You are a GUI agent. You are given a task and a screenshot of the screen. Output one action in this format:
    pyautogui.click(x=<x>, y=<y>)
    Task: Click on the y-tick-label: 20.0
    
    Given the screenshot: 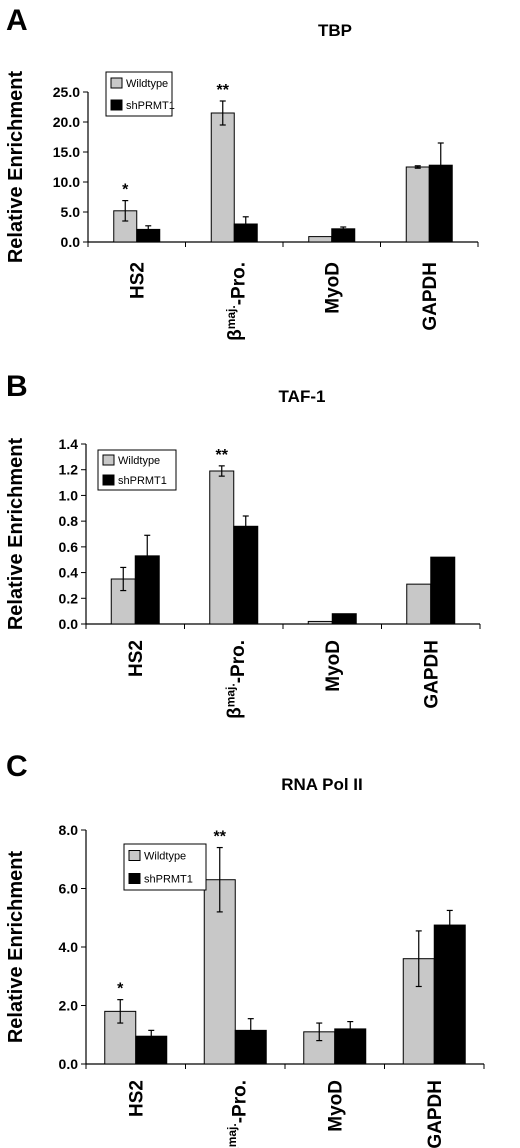 What is the action you would take?
    pyautogui.click(x=66, y=122)
    